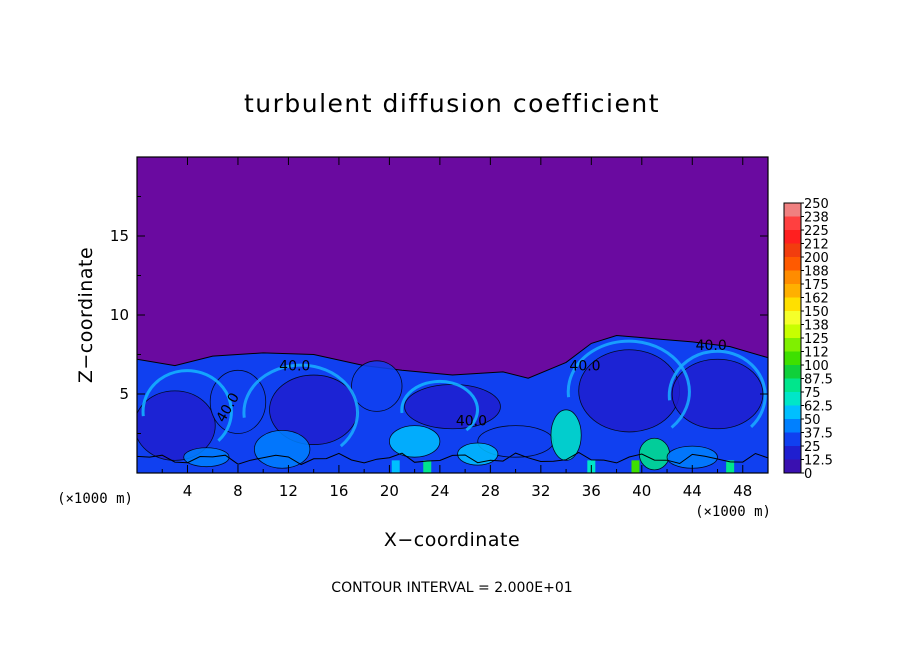  Describe the element at coordinates (818, 380) in the screenshot. I see `colorbar-label-13: 87.5` at that location.